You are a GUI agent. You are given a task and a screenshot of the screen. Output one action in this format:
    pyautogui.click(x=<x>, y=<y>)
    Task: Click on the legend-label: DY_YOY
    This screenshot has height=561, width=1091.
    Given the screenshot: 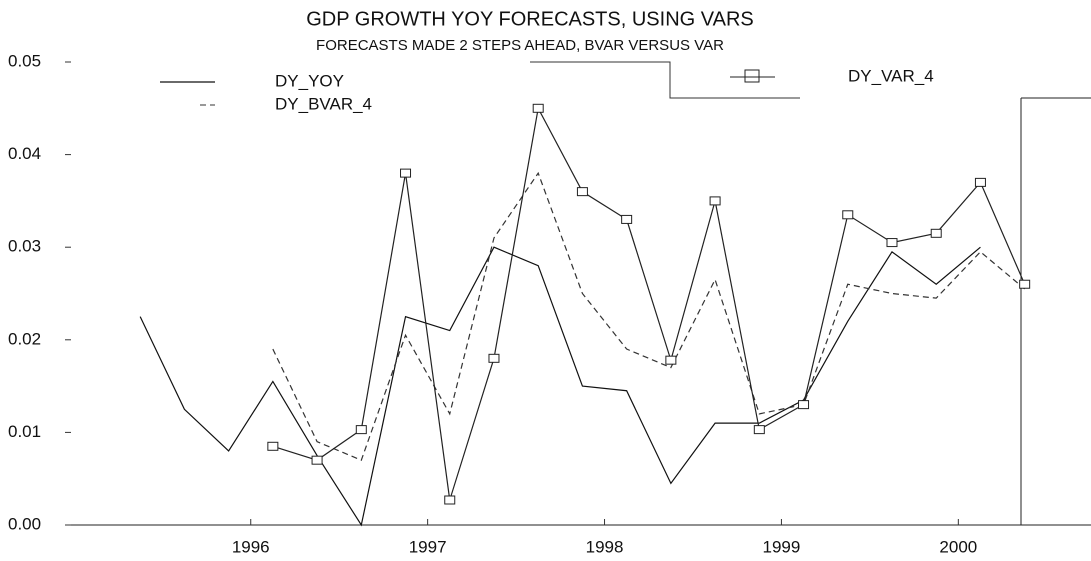 What is the action you would take?
    pyautogui.click(x=309, y=80)
    